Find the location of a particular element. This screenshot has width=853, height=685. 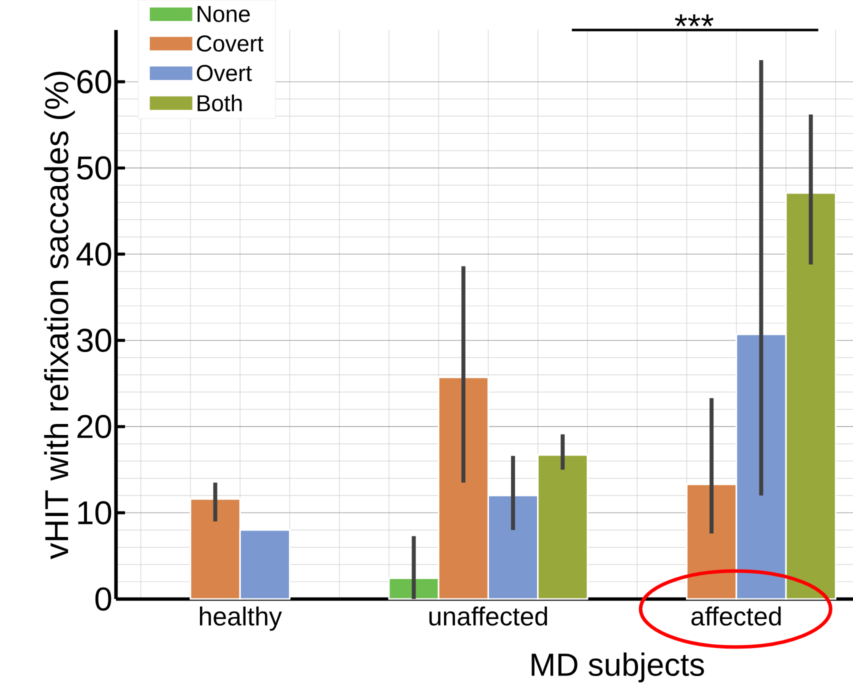

x-tick-label: unaffected is located at coordinates (488, 616).